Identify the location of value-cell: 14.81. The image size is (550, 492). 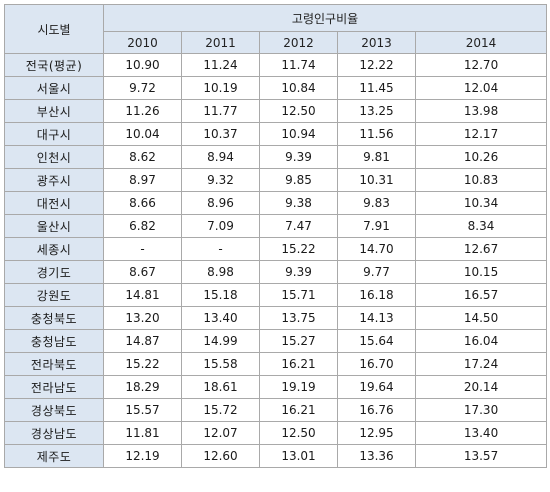
(142, 295).